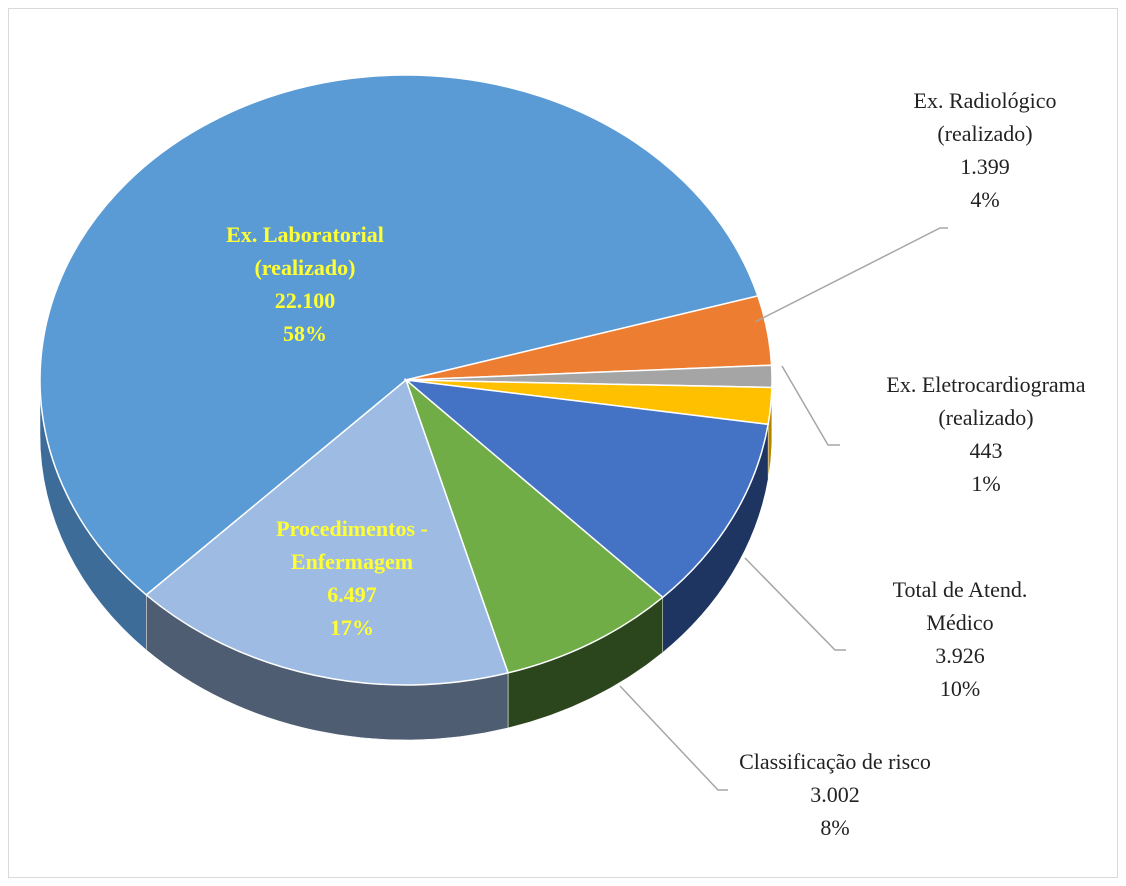  What do you see at coordinates (352, 545) in the screenshot?
I see `slice-name: Procedimentos - Enfermagem` at bounding box center [352, 545].